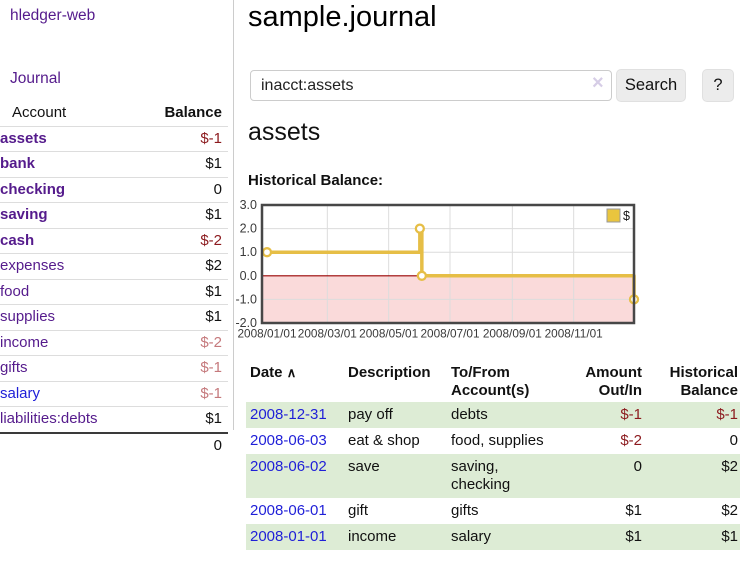 This screenshot has height=582, width=742. Describe the element at coordinates (471, 536) in the screenshot. I see `transaction-accounts: salary` at that location.